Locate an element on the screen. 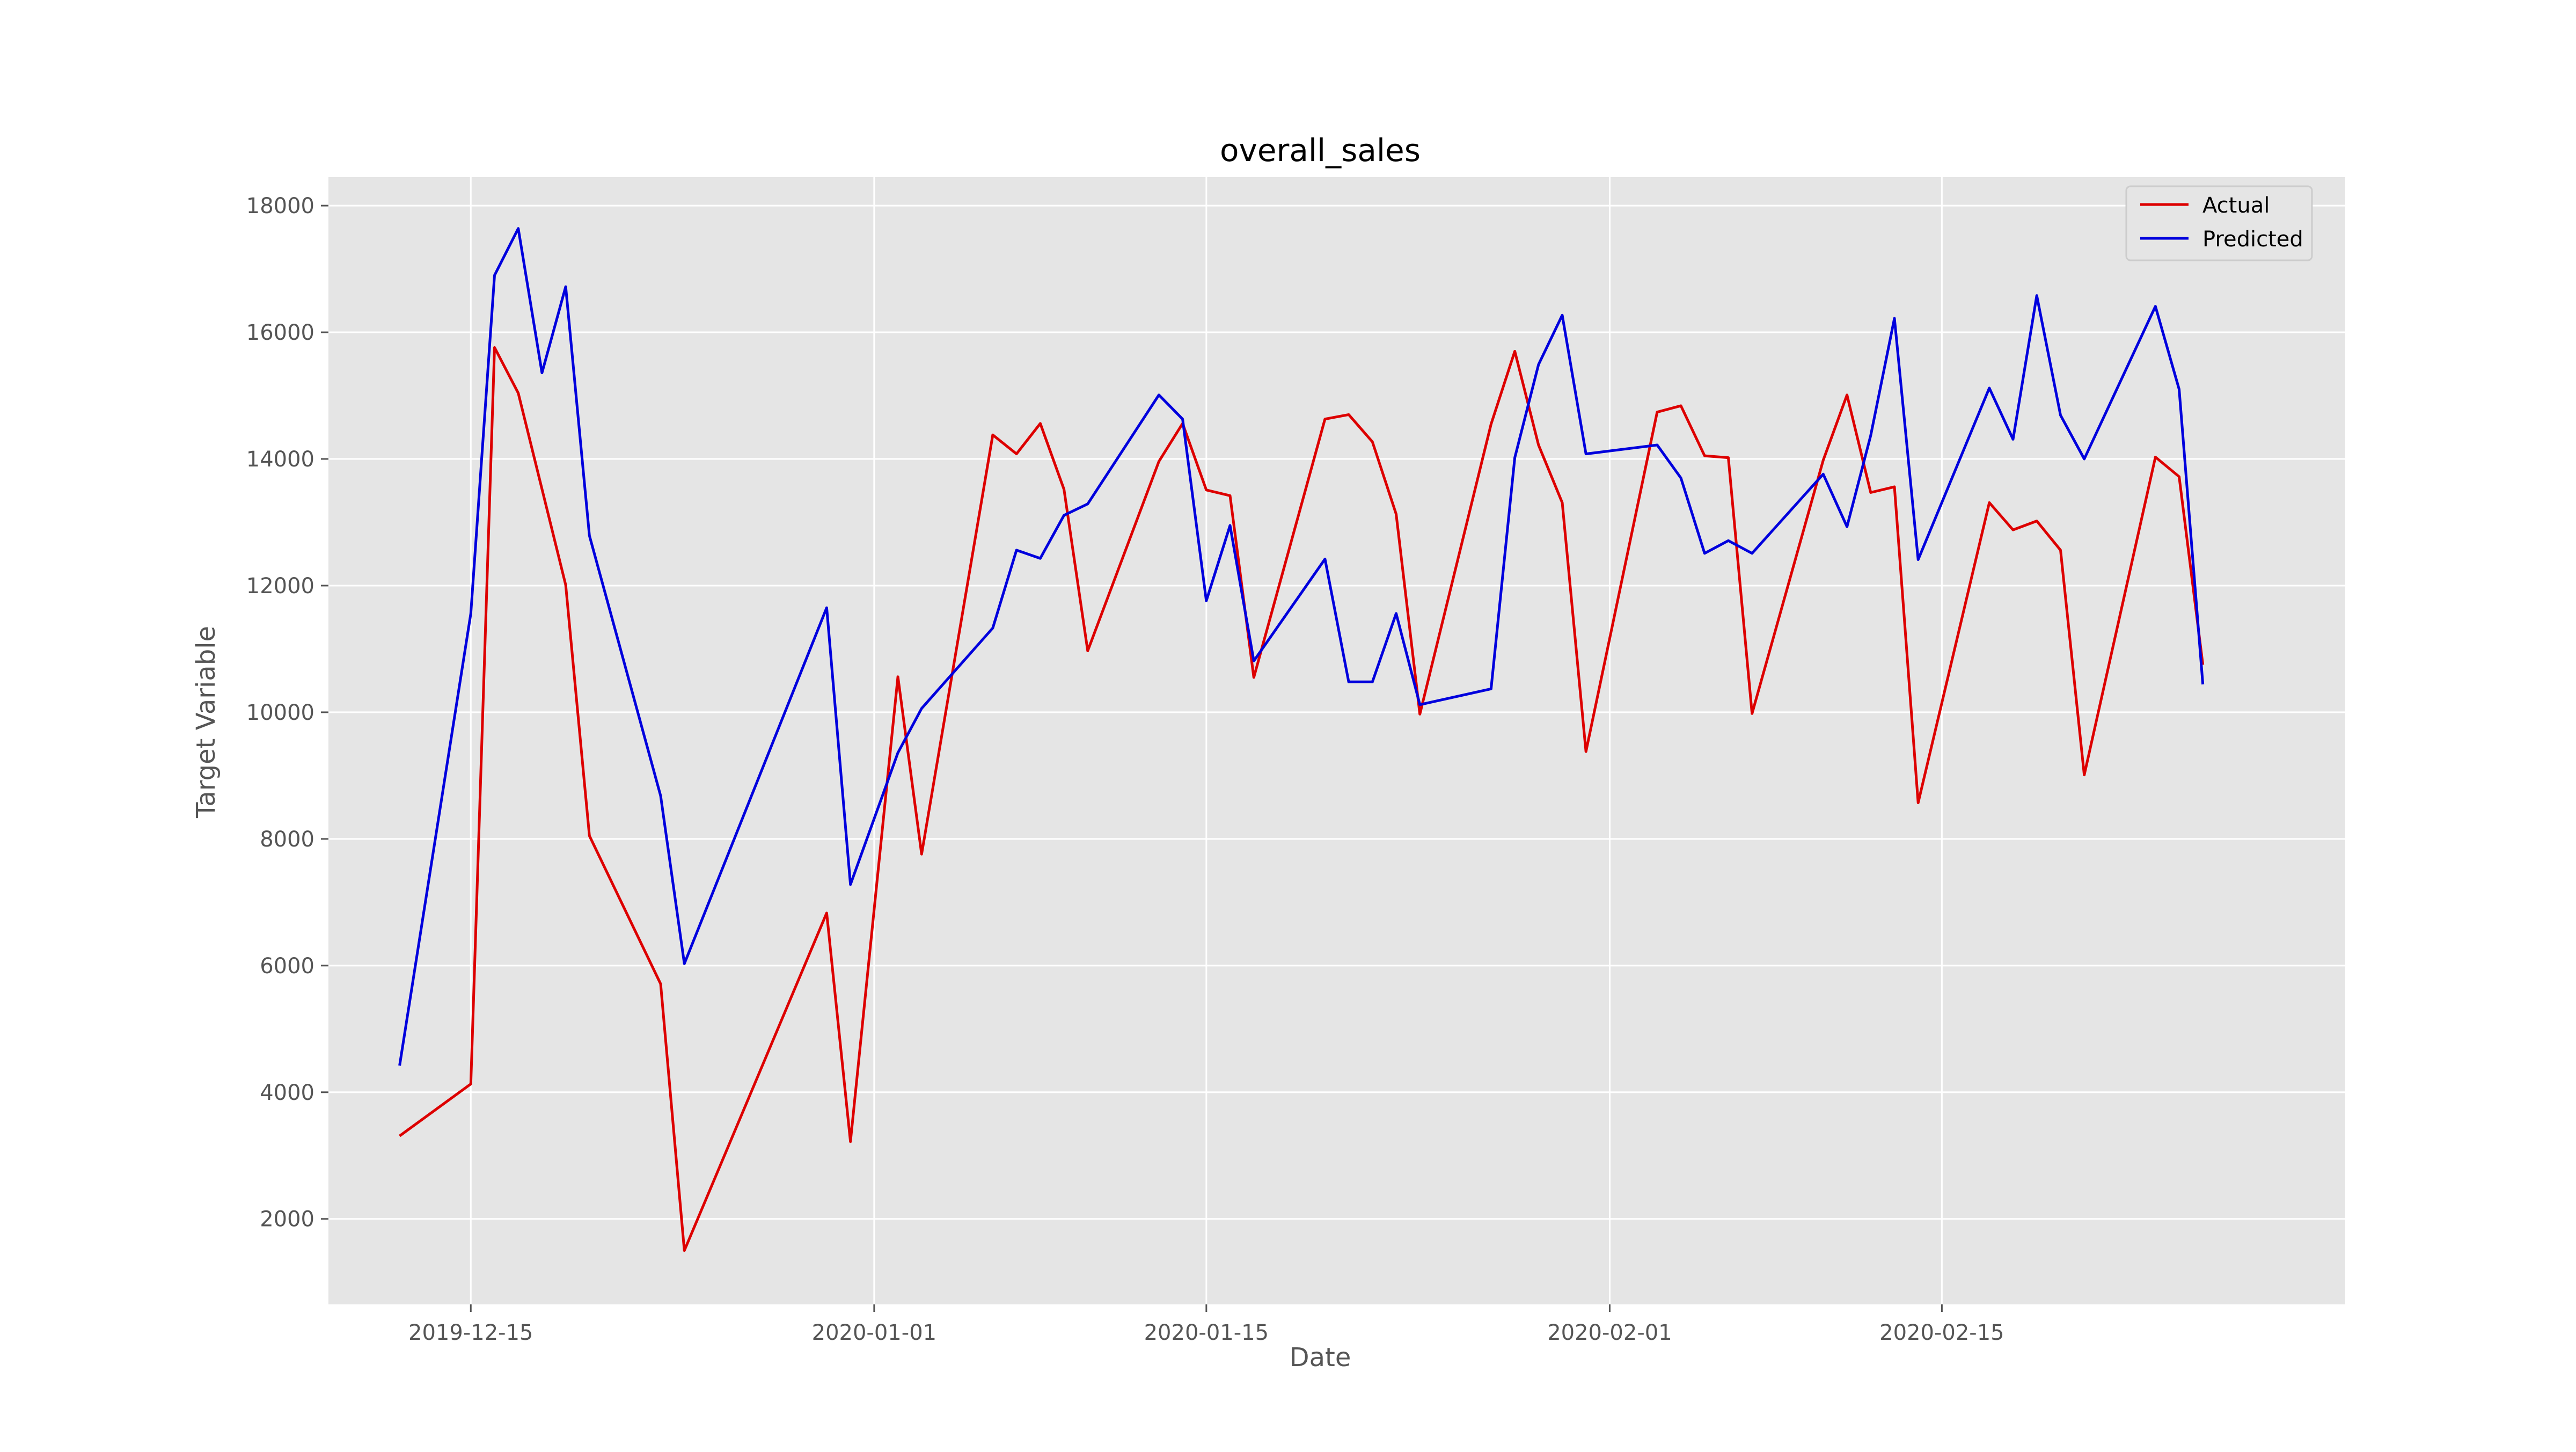  y-tick-label: 14000 is located at coordinates (280, 459).